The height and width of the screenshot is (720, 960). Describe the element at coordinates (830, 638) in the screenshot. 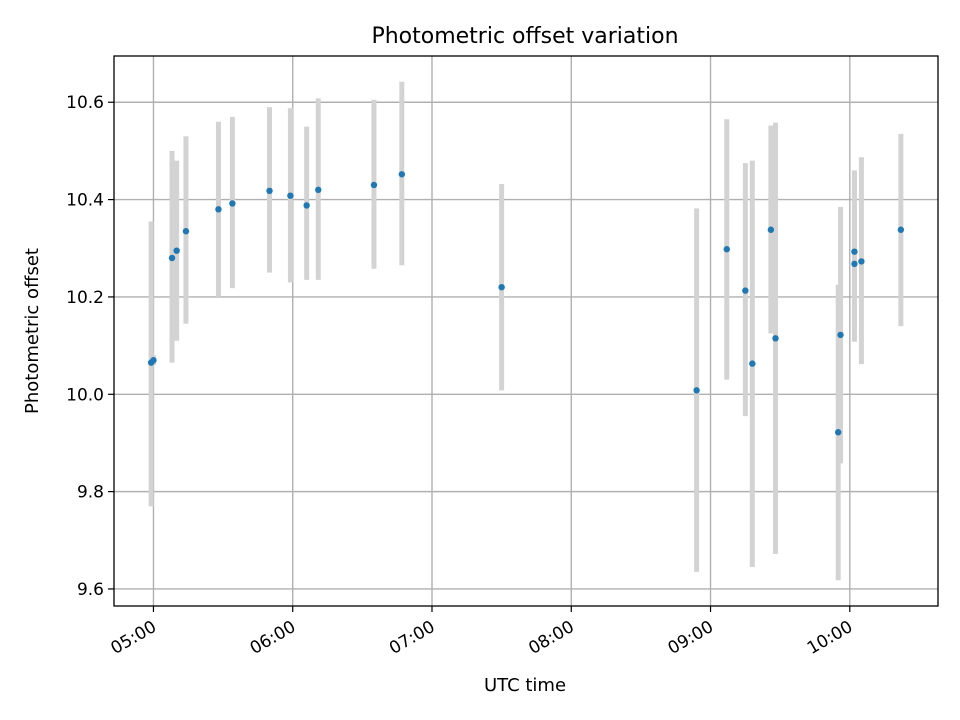

I see `x-tick-label: 10:00` at that location.